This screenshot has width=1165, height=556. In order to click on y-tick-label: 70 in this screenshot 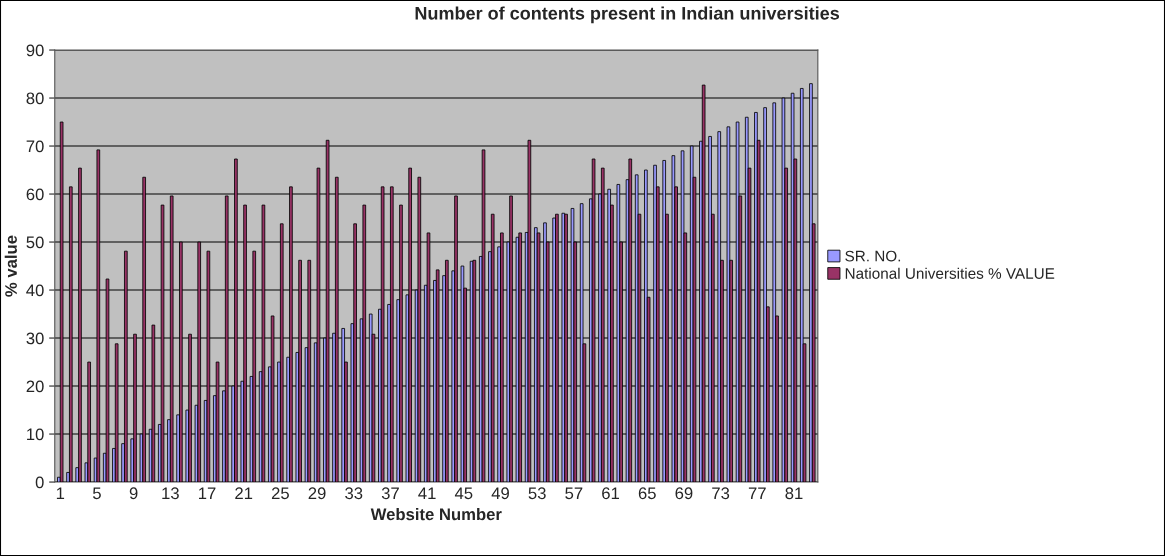, I will do `click(35, 146)`.